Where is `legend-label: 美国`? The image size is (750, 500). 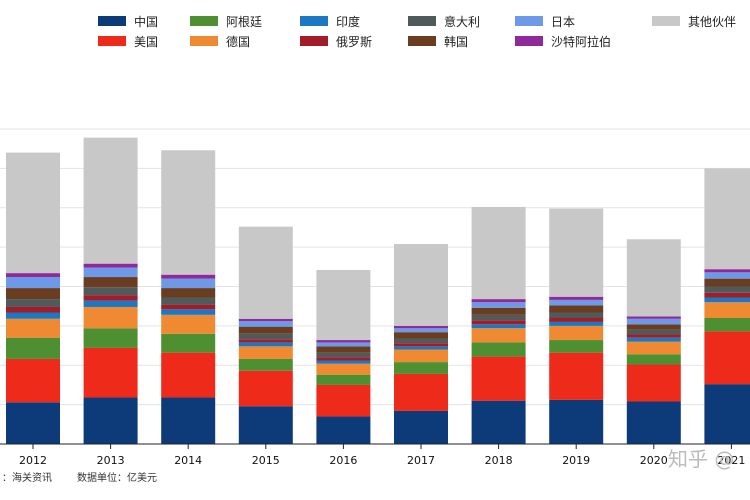
legend-label: 美国 is located at coordinates (146, 42).